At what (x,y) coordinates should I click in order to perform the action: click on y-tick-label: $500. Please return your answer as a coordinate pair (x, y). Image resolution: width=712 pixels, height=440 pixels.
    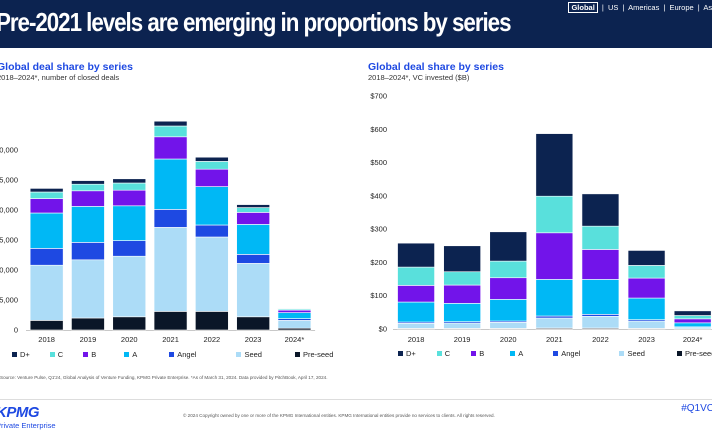
    Looking at the image, I should click on (378, 162).